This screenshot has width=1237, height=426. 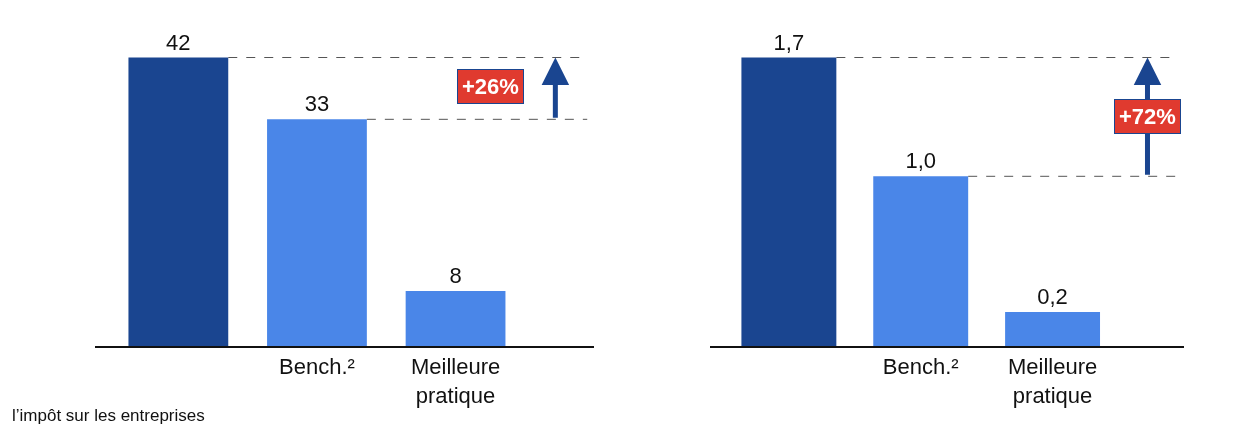 What do you see at coordinates (455, 276) in the screenshot?
I see `data-label: 8` at bounding box center [455, 276].